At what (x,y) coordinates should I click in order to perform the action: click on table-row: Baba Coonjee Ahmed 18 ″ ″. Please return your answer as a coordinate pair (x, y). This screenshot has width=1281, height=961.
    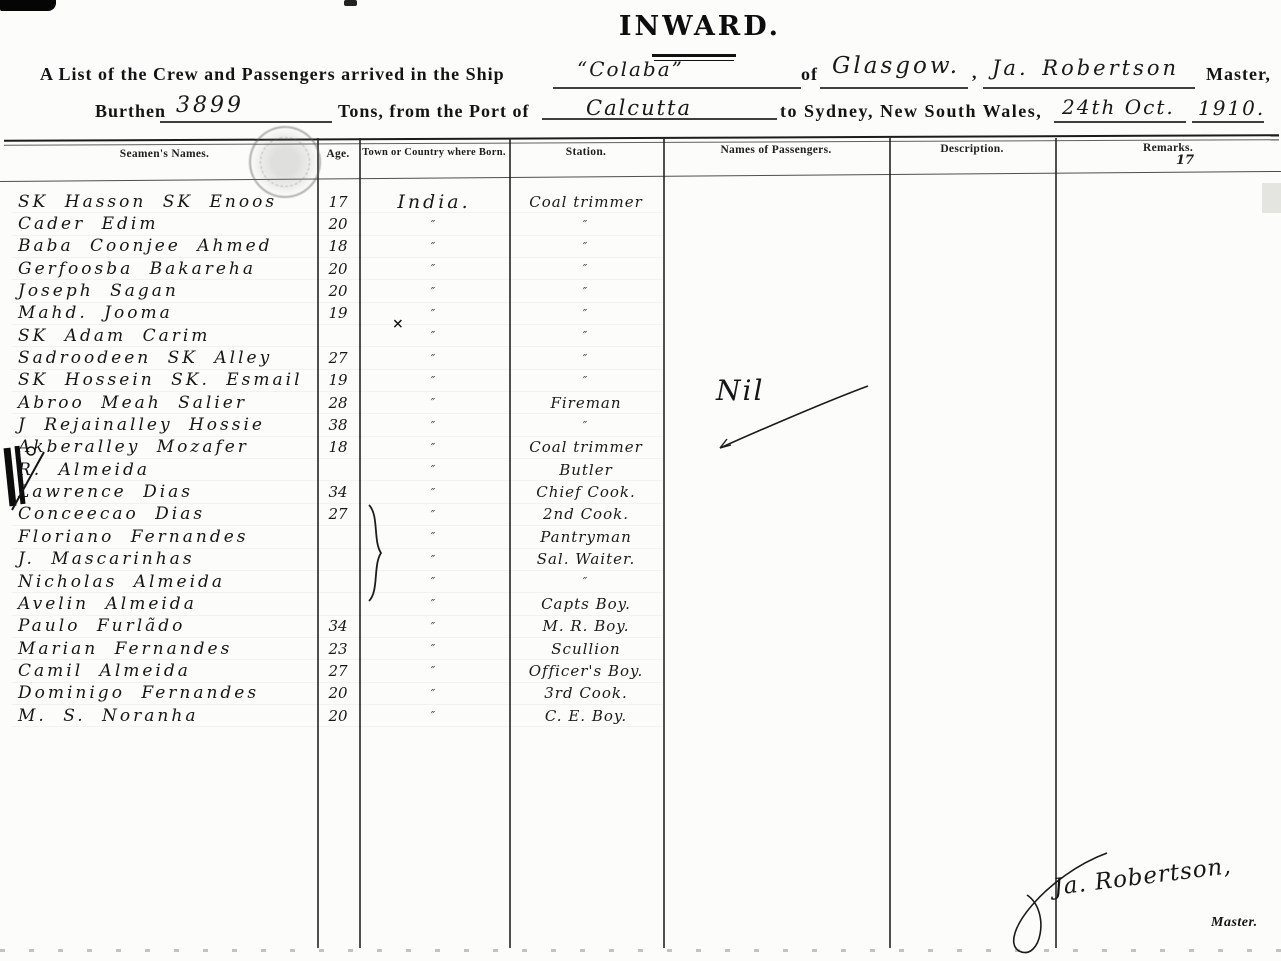
    Looking at the image, I should click on (337, 247).